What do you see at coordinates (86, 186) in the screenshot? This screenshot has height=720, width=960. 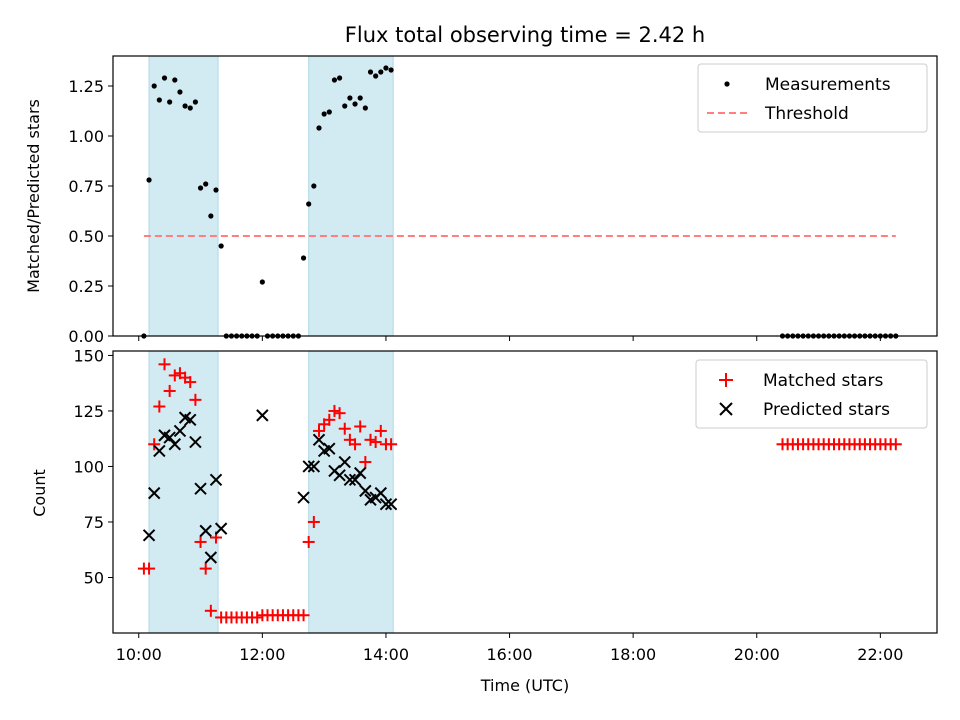 I see `top-y-tick-label: 0.75` at bounding box center [86, 186].